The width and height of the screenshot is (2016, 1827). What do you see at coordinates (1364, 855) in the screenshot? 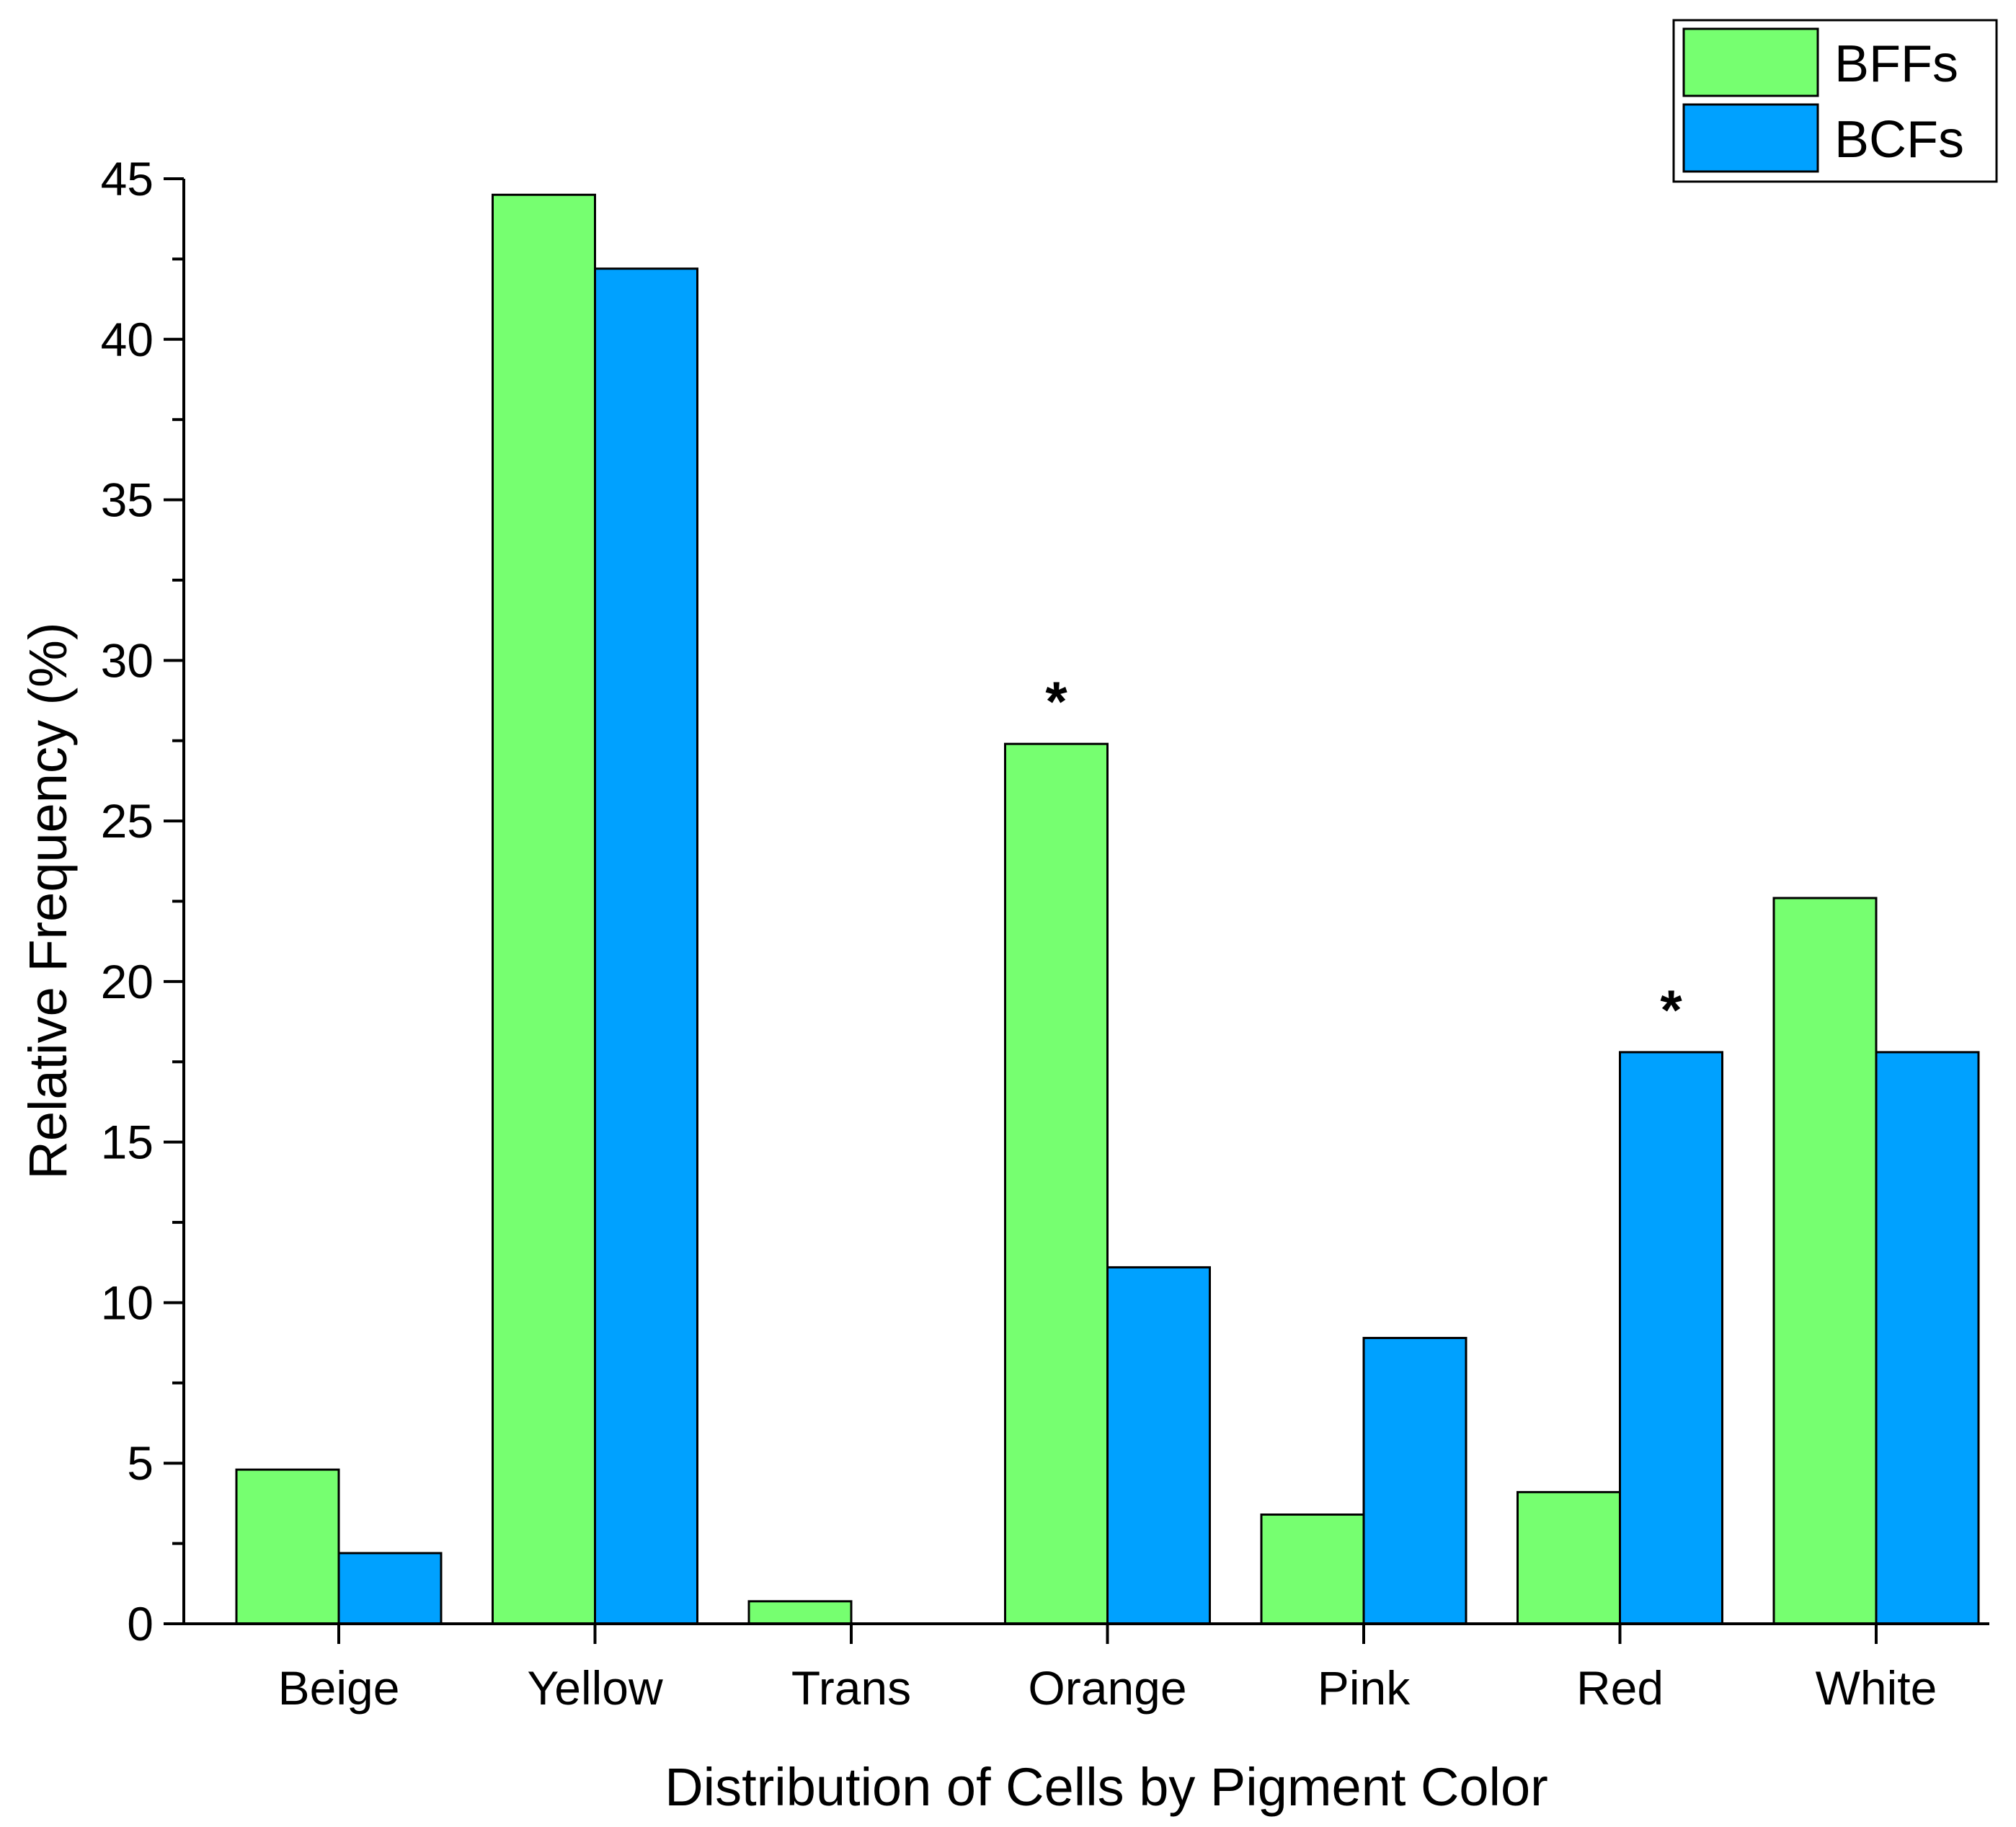
I see `annotations-group: **` at bounding box center [1364, 855].